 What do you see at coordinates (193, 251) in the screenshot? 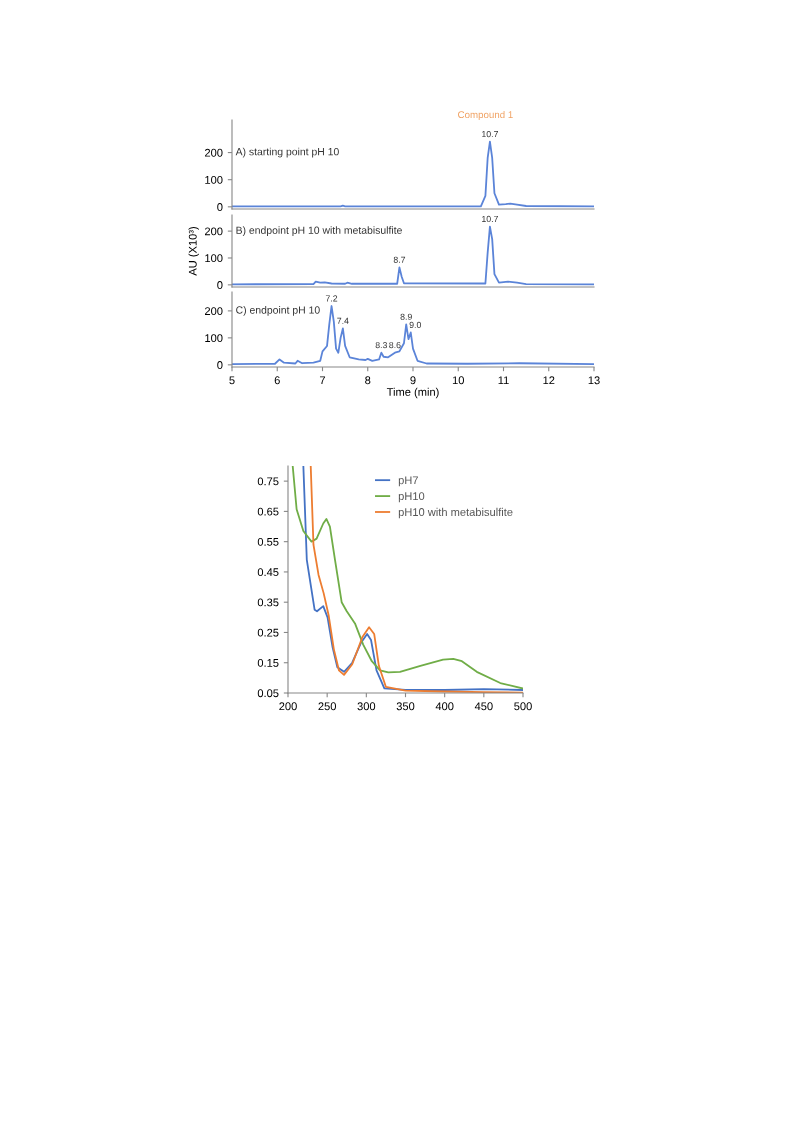
I see `y-axis-title: AU (X10³)` at bounding box center [193, 251].